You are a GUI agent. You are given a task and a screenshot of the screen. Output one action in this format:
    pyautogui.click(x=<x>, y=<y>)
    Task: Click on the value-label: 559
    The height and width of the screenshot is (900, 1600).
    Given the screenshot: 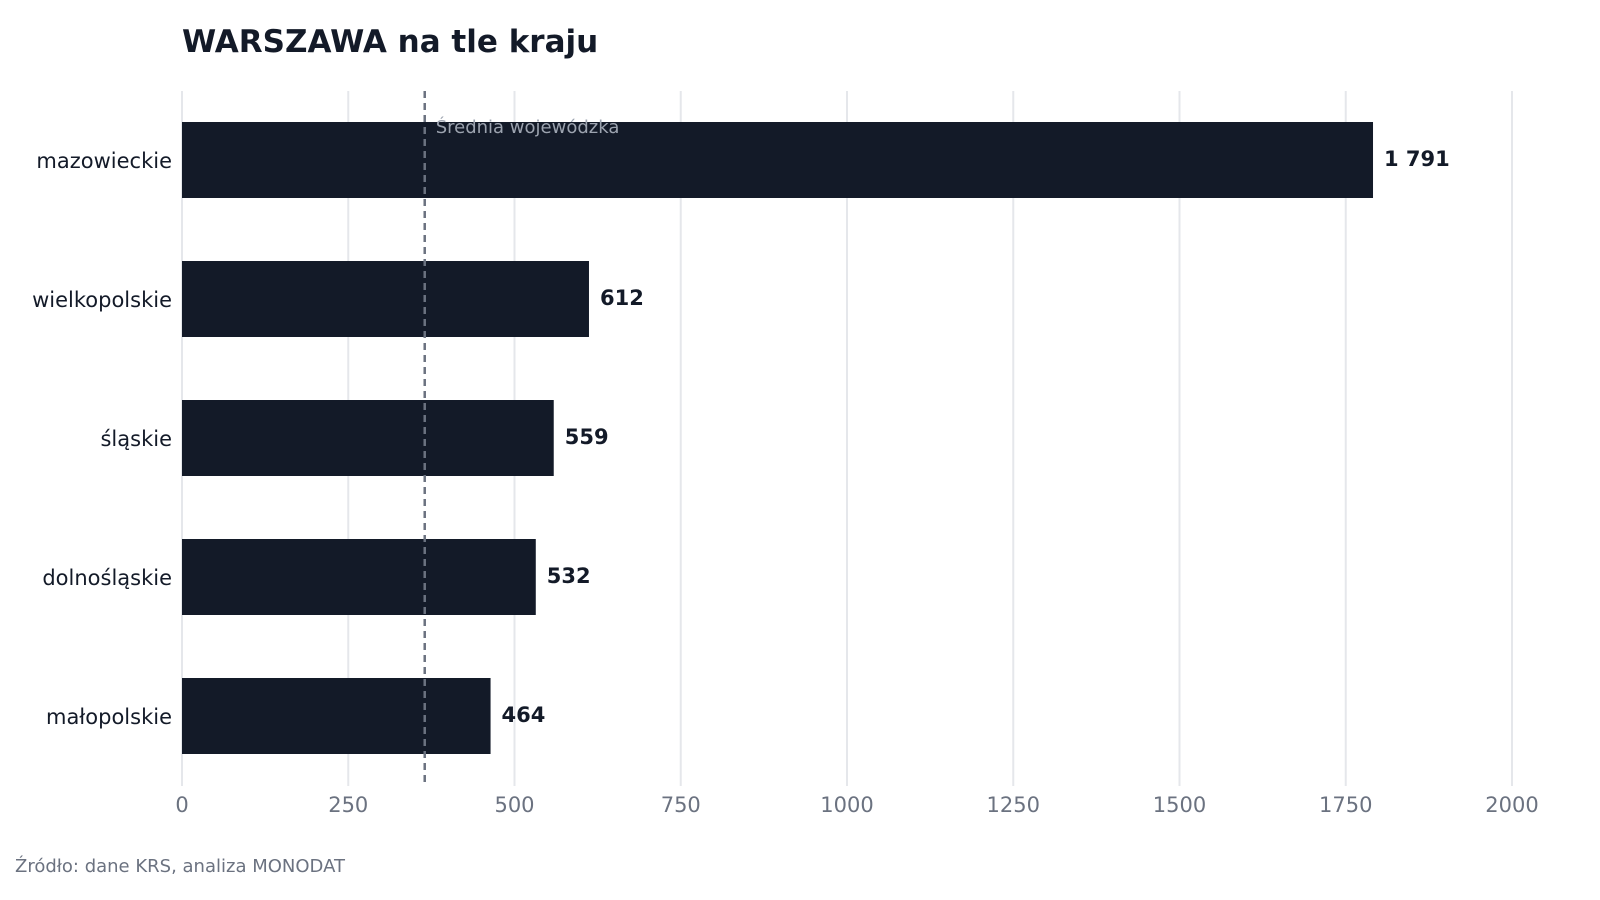 What is the action you would take?
    pyautogui.click(x=587, y=437)
    